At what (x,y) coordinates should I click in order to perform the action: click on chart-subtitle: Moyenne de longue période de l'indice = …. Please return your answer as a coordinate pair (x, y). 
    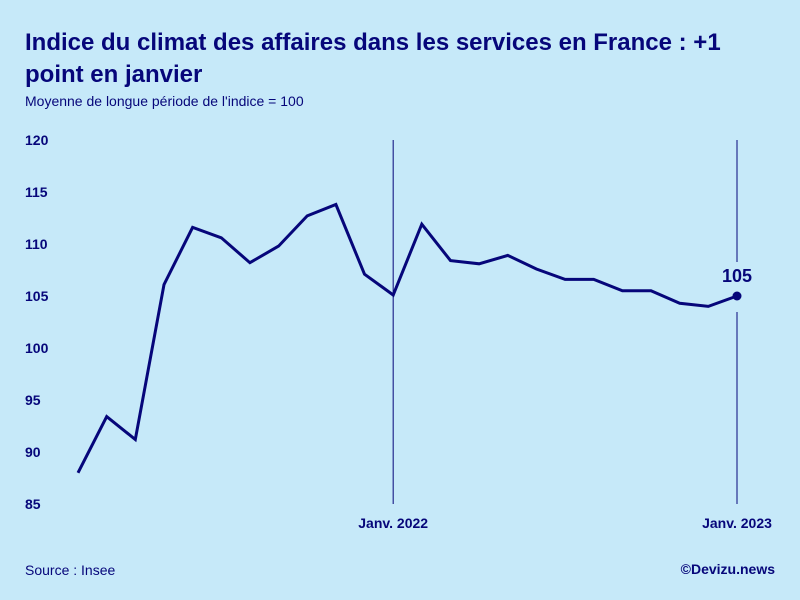
    Looking at the image, I should click on (164, 101).